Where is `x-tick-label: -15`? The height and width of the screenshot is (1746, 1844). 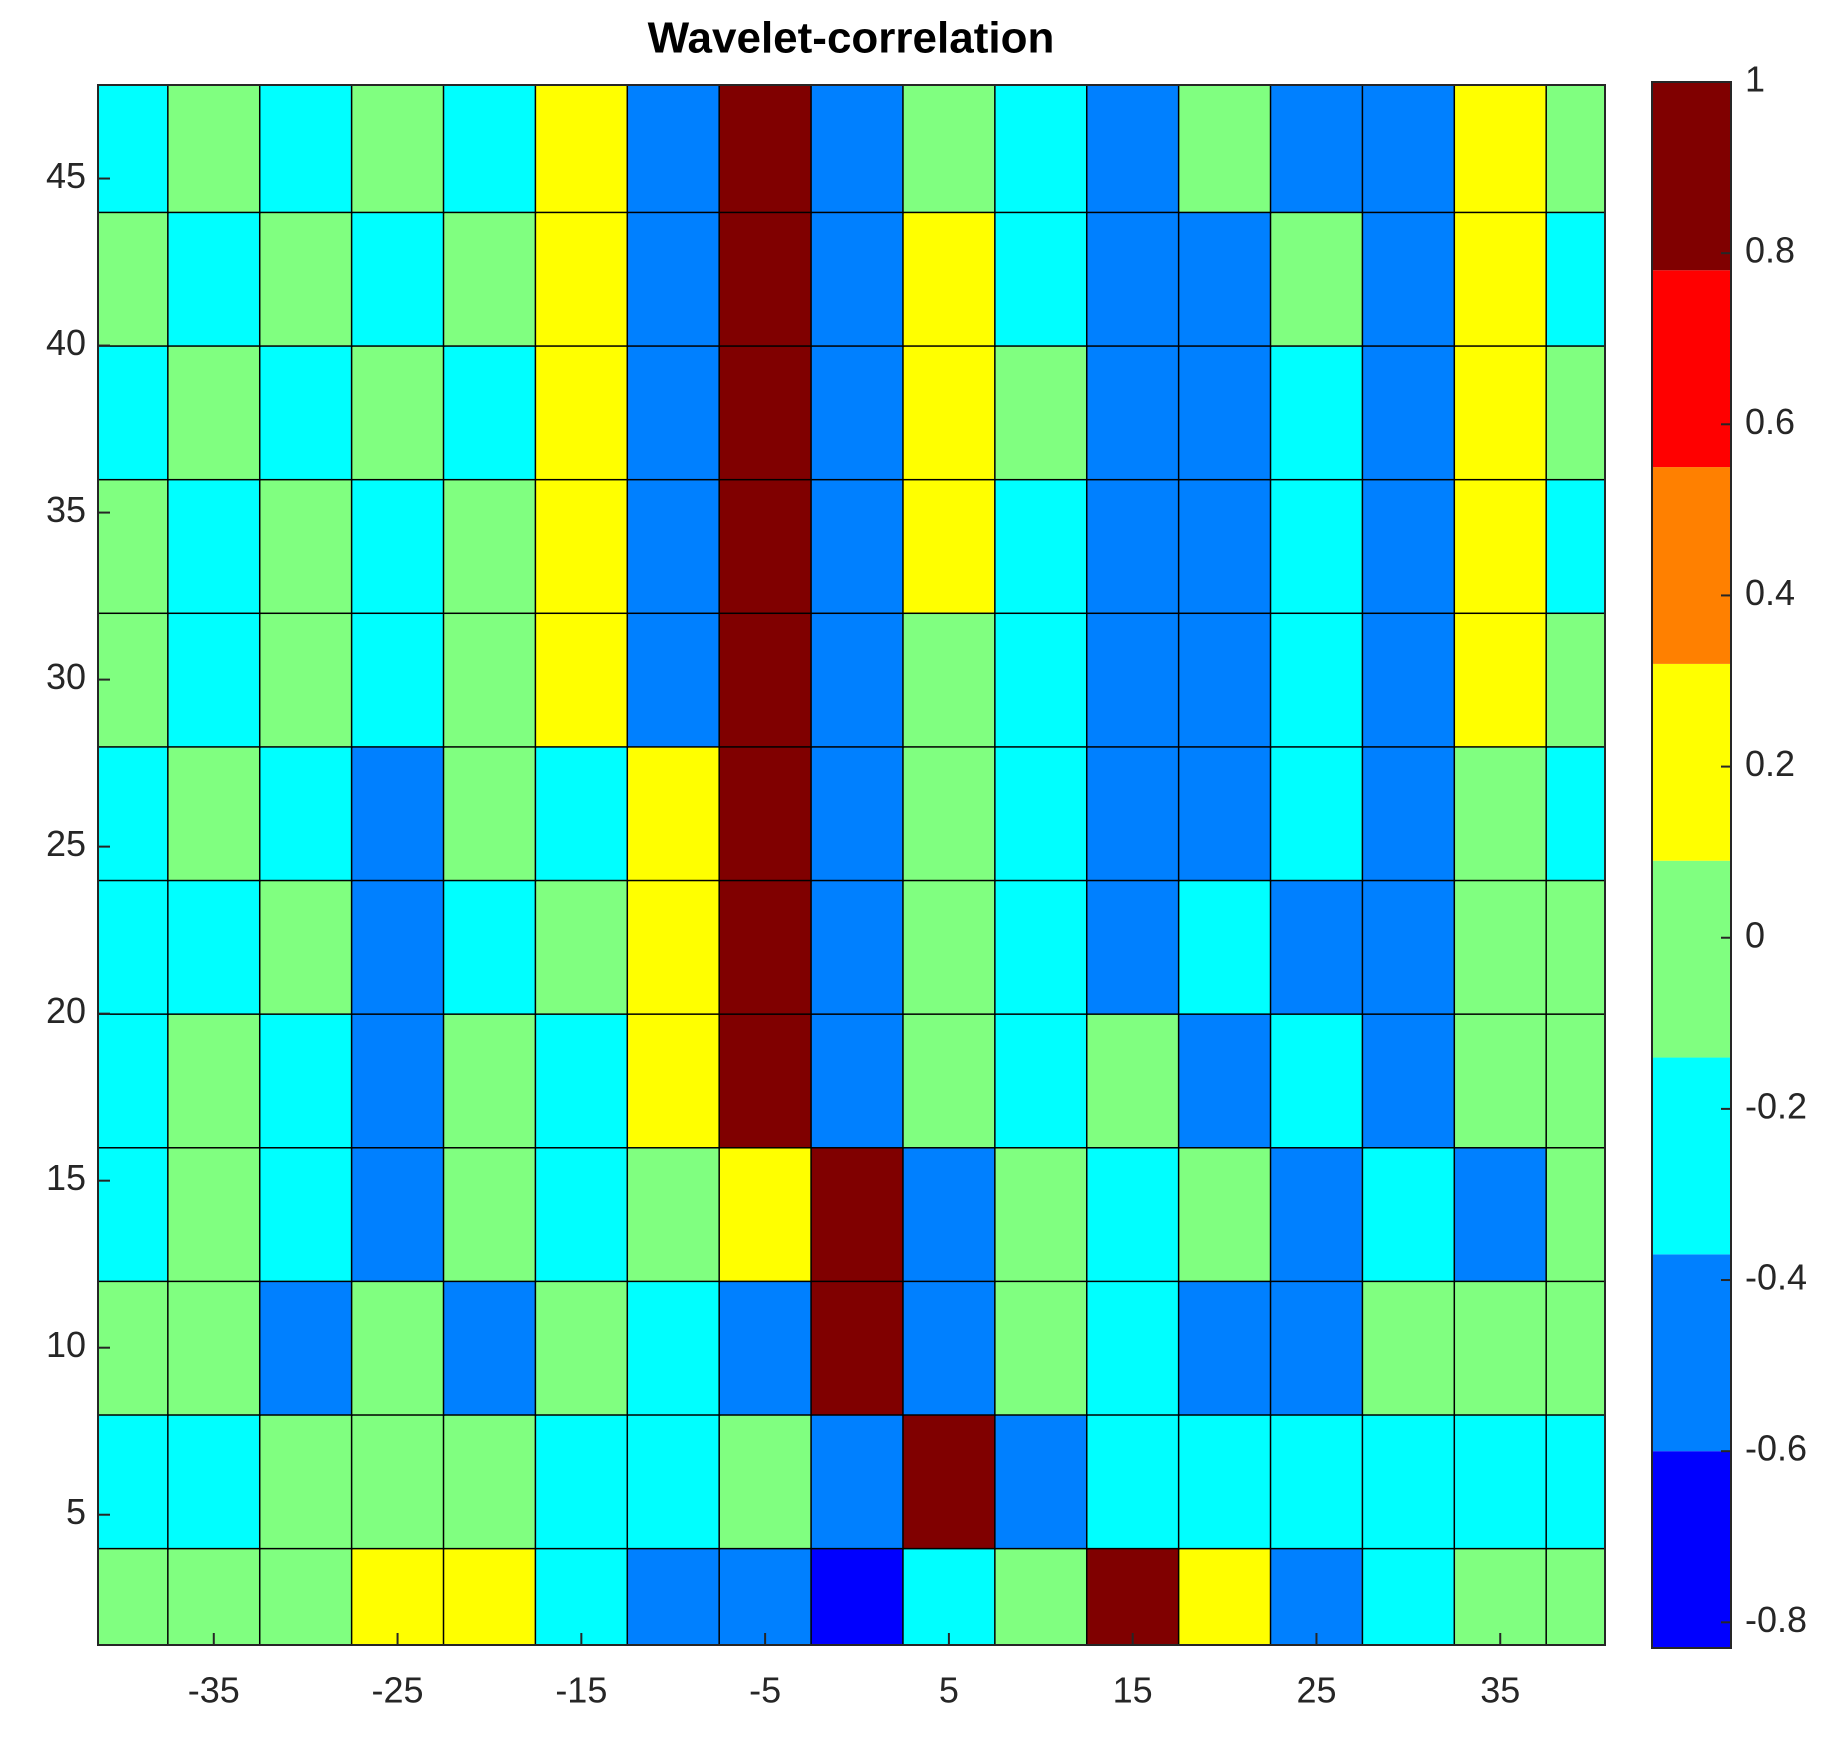 x-tick-label: -15 is located at coordinates (581, 1690).